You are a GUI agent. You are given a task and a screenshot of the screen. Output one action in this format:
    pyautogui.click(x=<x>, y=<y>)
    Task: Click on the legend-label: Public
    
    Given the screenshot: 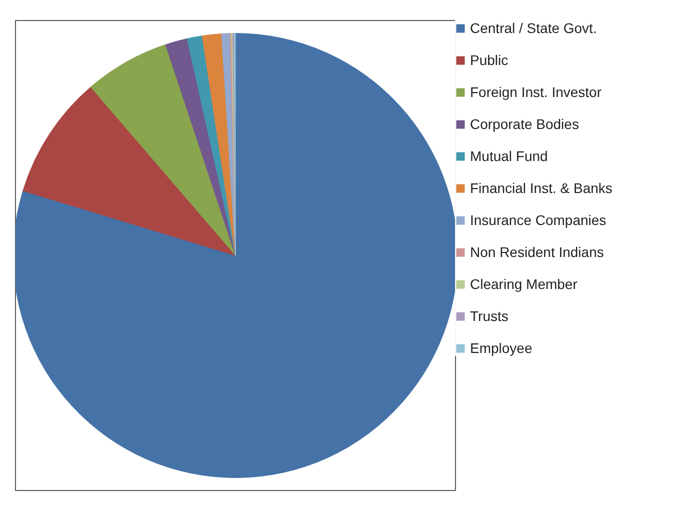 What is the action you would take?
    pyautogui.click(x=489, y=60)
    